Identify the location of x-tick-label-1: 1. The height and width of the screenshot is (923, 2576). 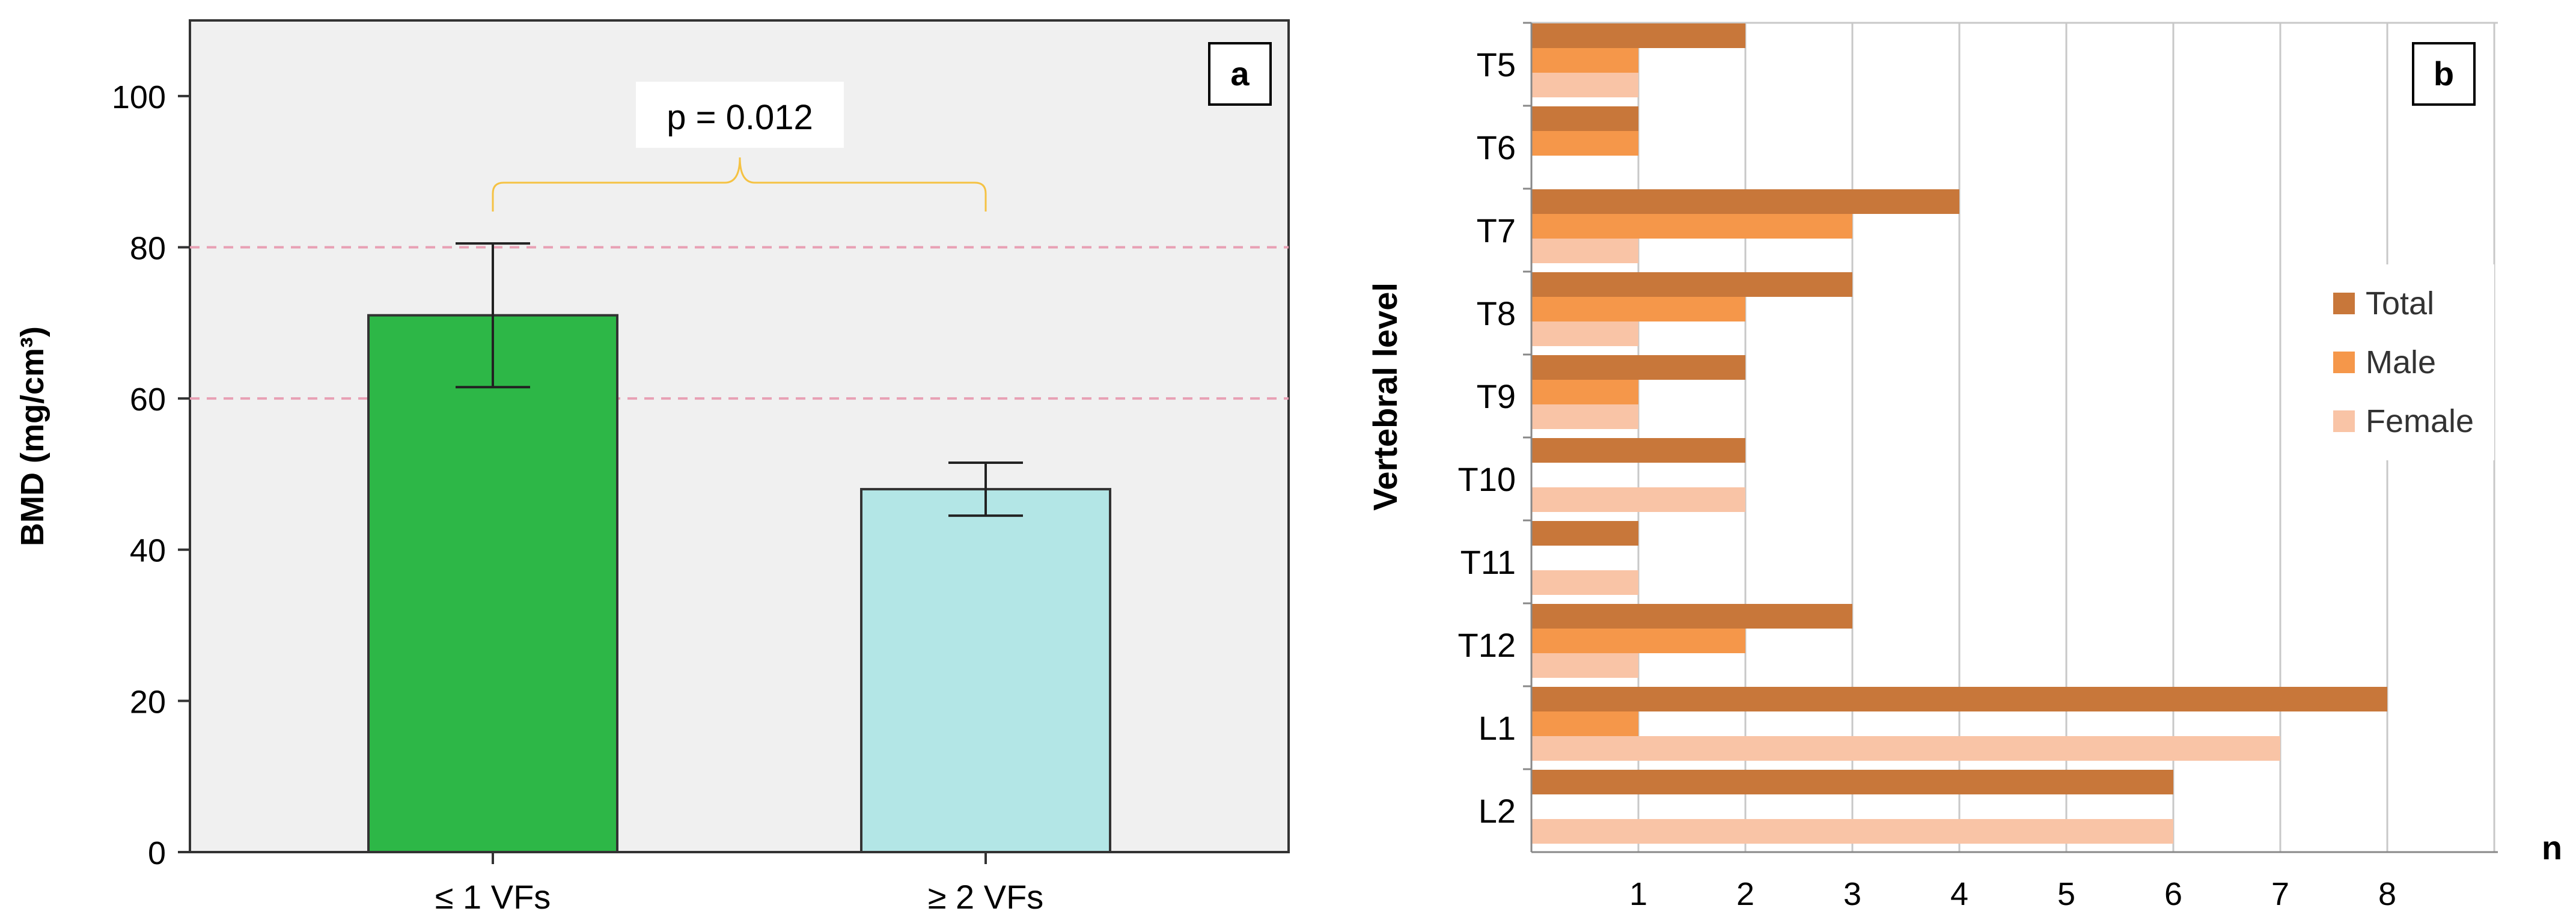
(1638, 894).